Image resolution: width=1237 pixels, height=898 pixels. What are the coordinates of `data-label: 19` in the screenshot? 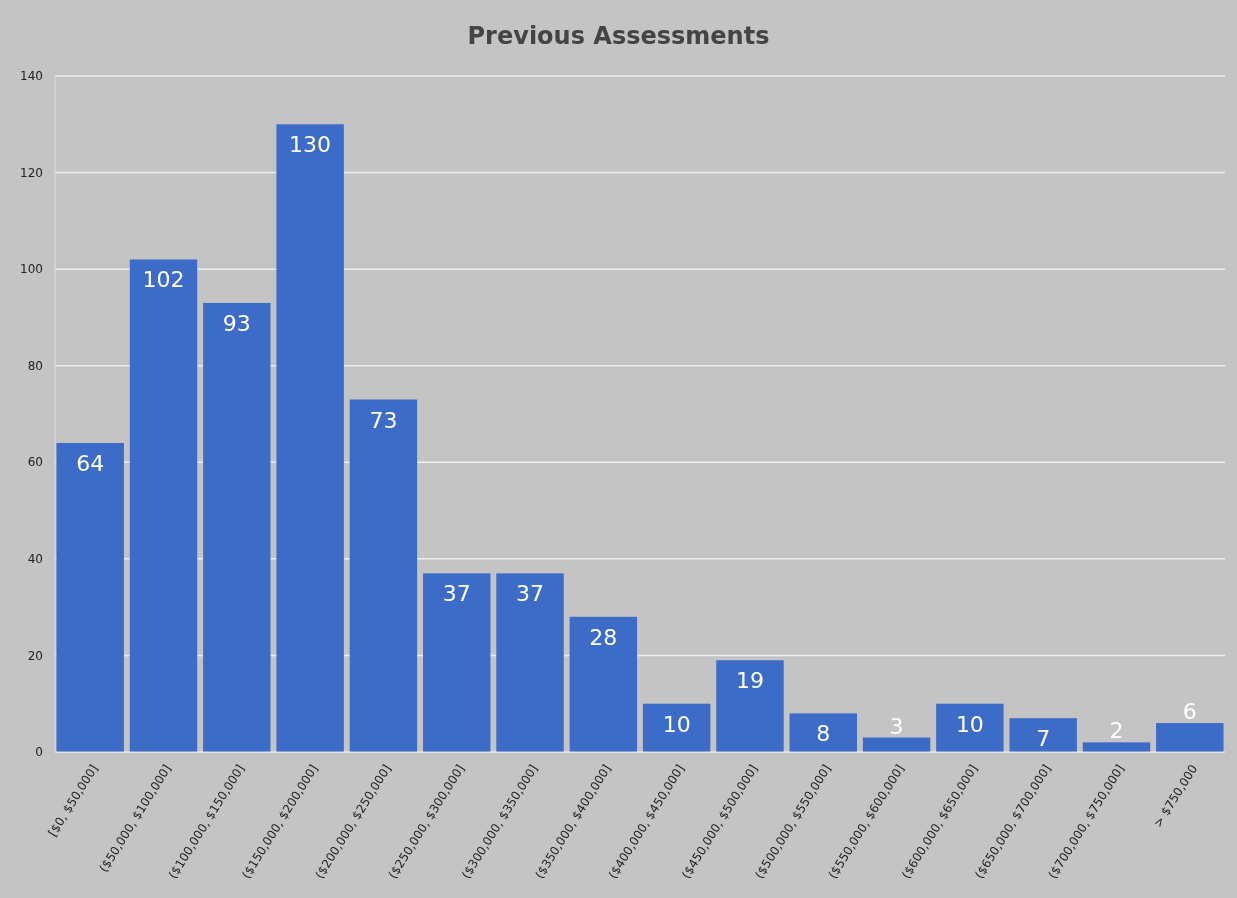 It's located at (749, 681).